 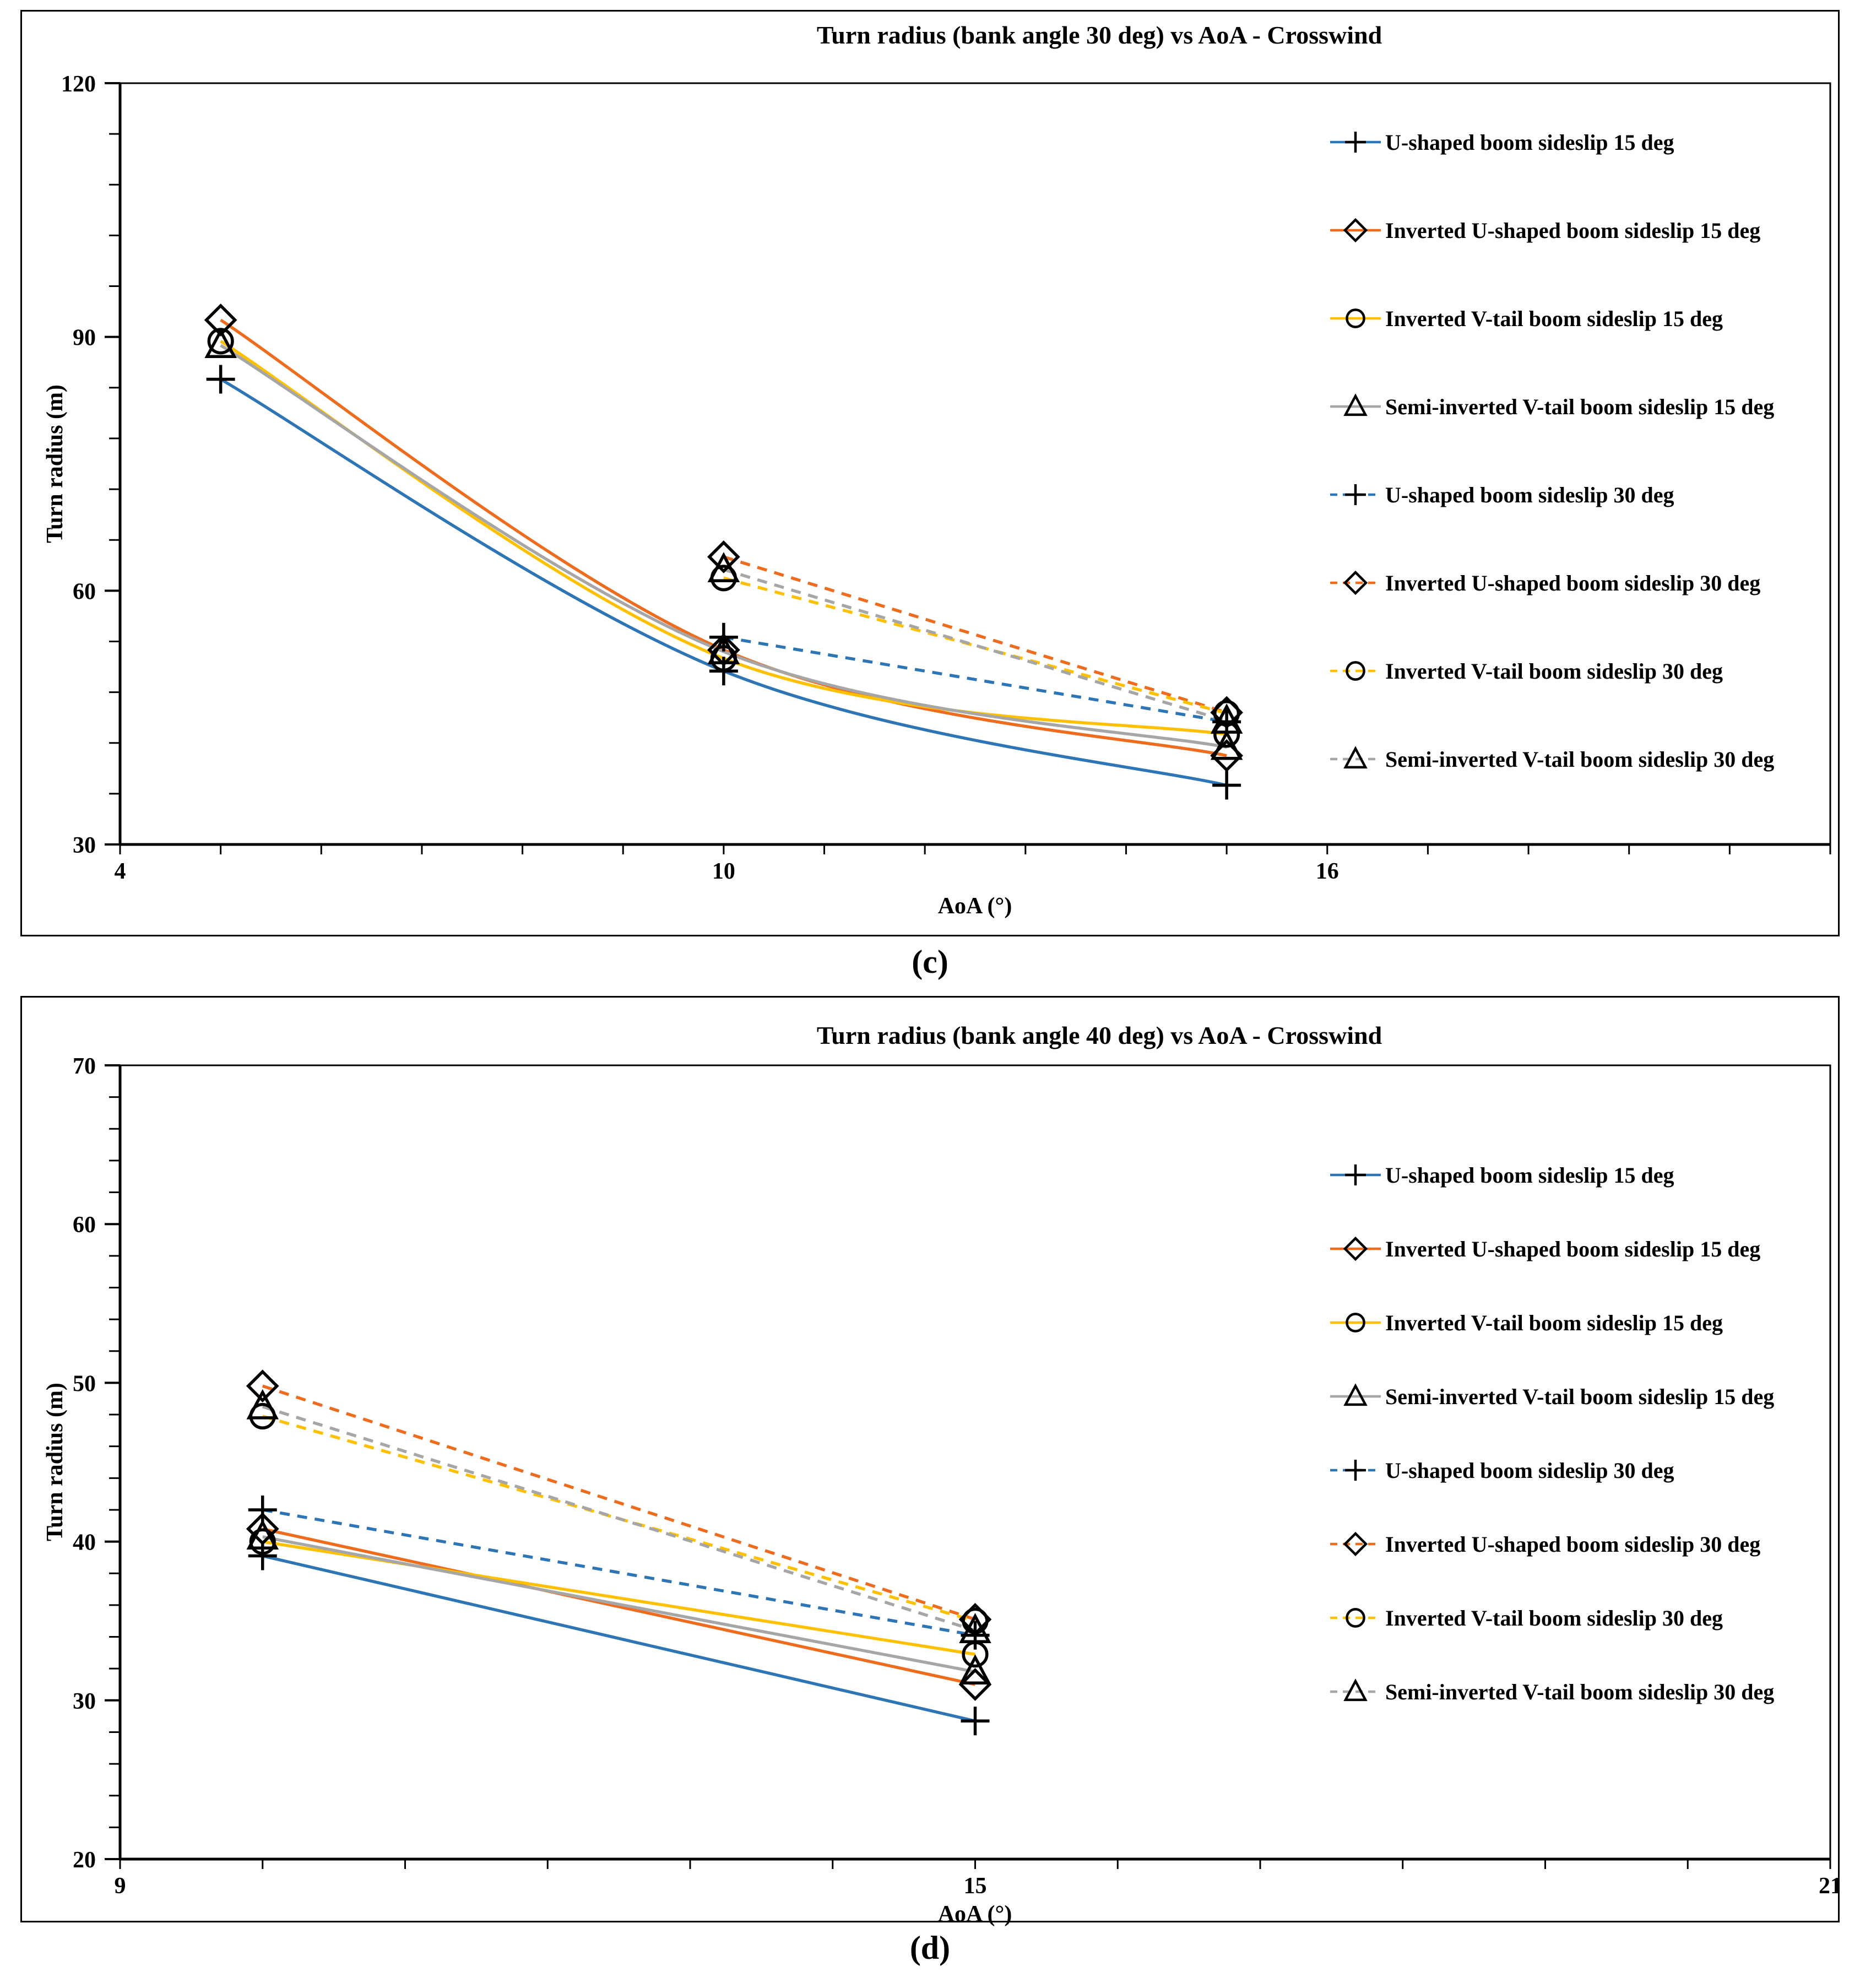 I want to click on x-tick-label: 21, so click(x=1829, y=1886).